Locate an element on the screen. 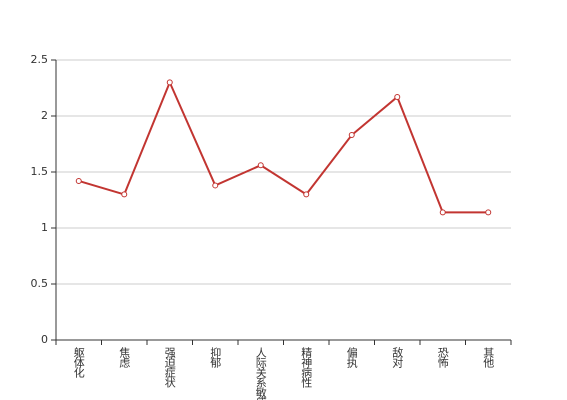  y-tick-label: 1.5 is located at coordinates (40, 171).